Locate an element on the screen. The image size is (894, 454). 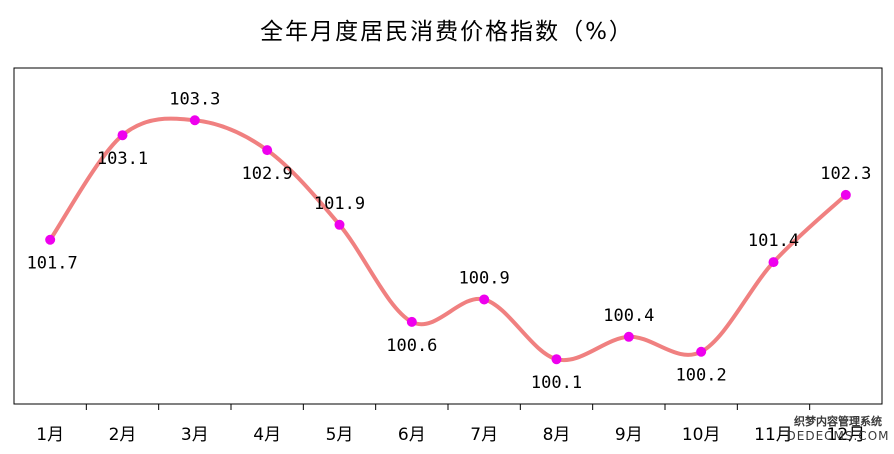
x-tick-label: 4月 is located at coordinates (267, 435).